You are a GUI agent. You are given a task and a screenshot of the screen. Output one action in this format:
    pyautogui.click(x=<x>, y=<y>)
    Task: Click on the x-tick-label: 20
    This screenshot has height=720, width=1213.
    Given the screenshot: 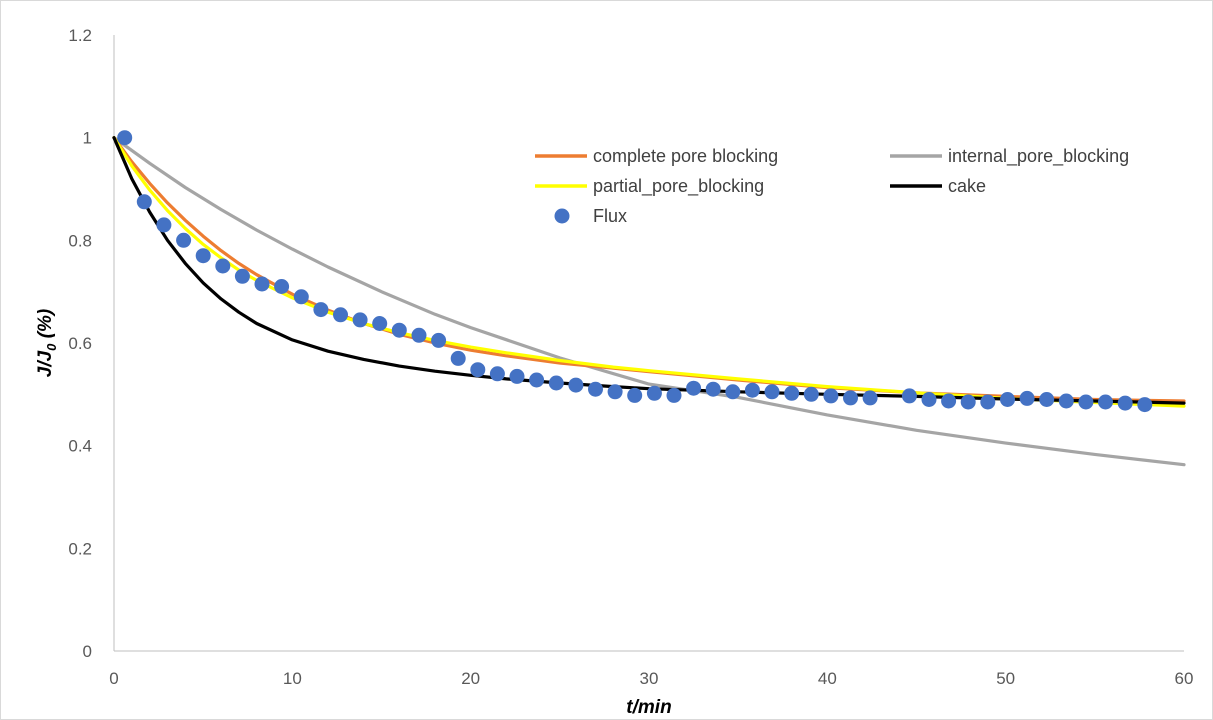 What is the action you would take?
    pyautogui.click(x=470, y=678)
    